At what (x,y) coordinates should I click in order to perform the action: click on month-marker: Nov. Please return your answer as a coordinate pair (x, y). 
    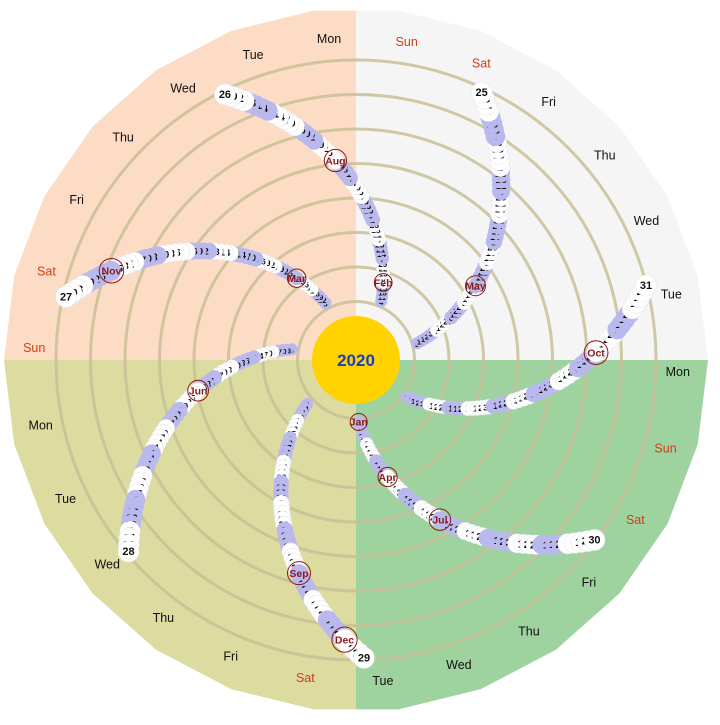
    Looking at the image, I should click on (111, 270).